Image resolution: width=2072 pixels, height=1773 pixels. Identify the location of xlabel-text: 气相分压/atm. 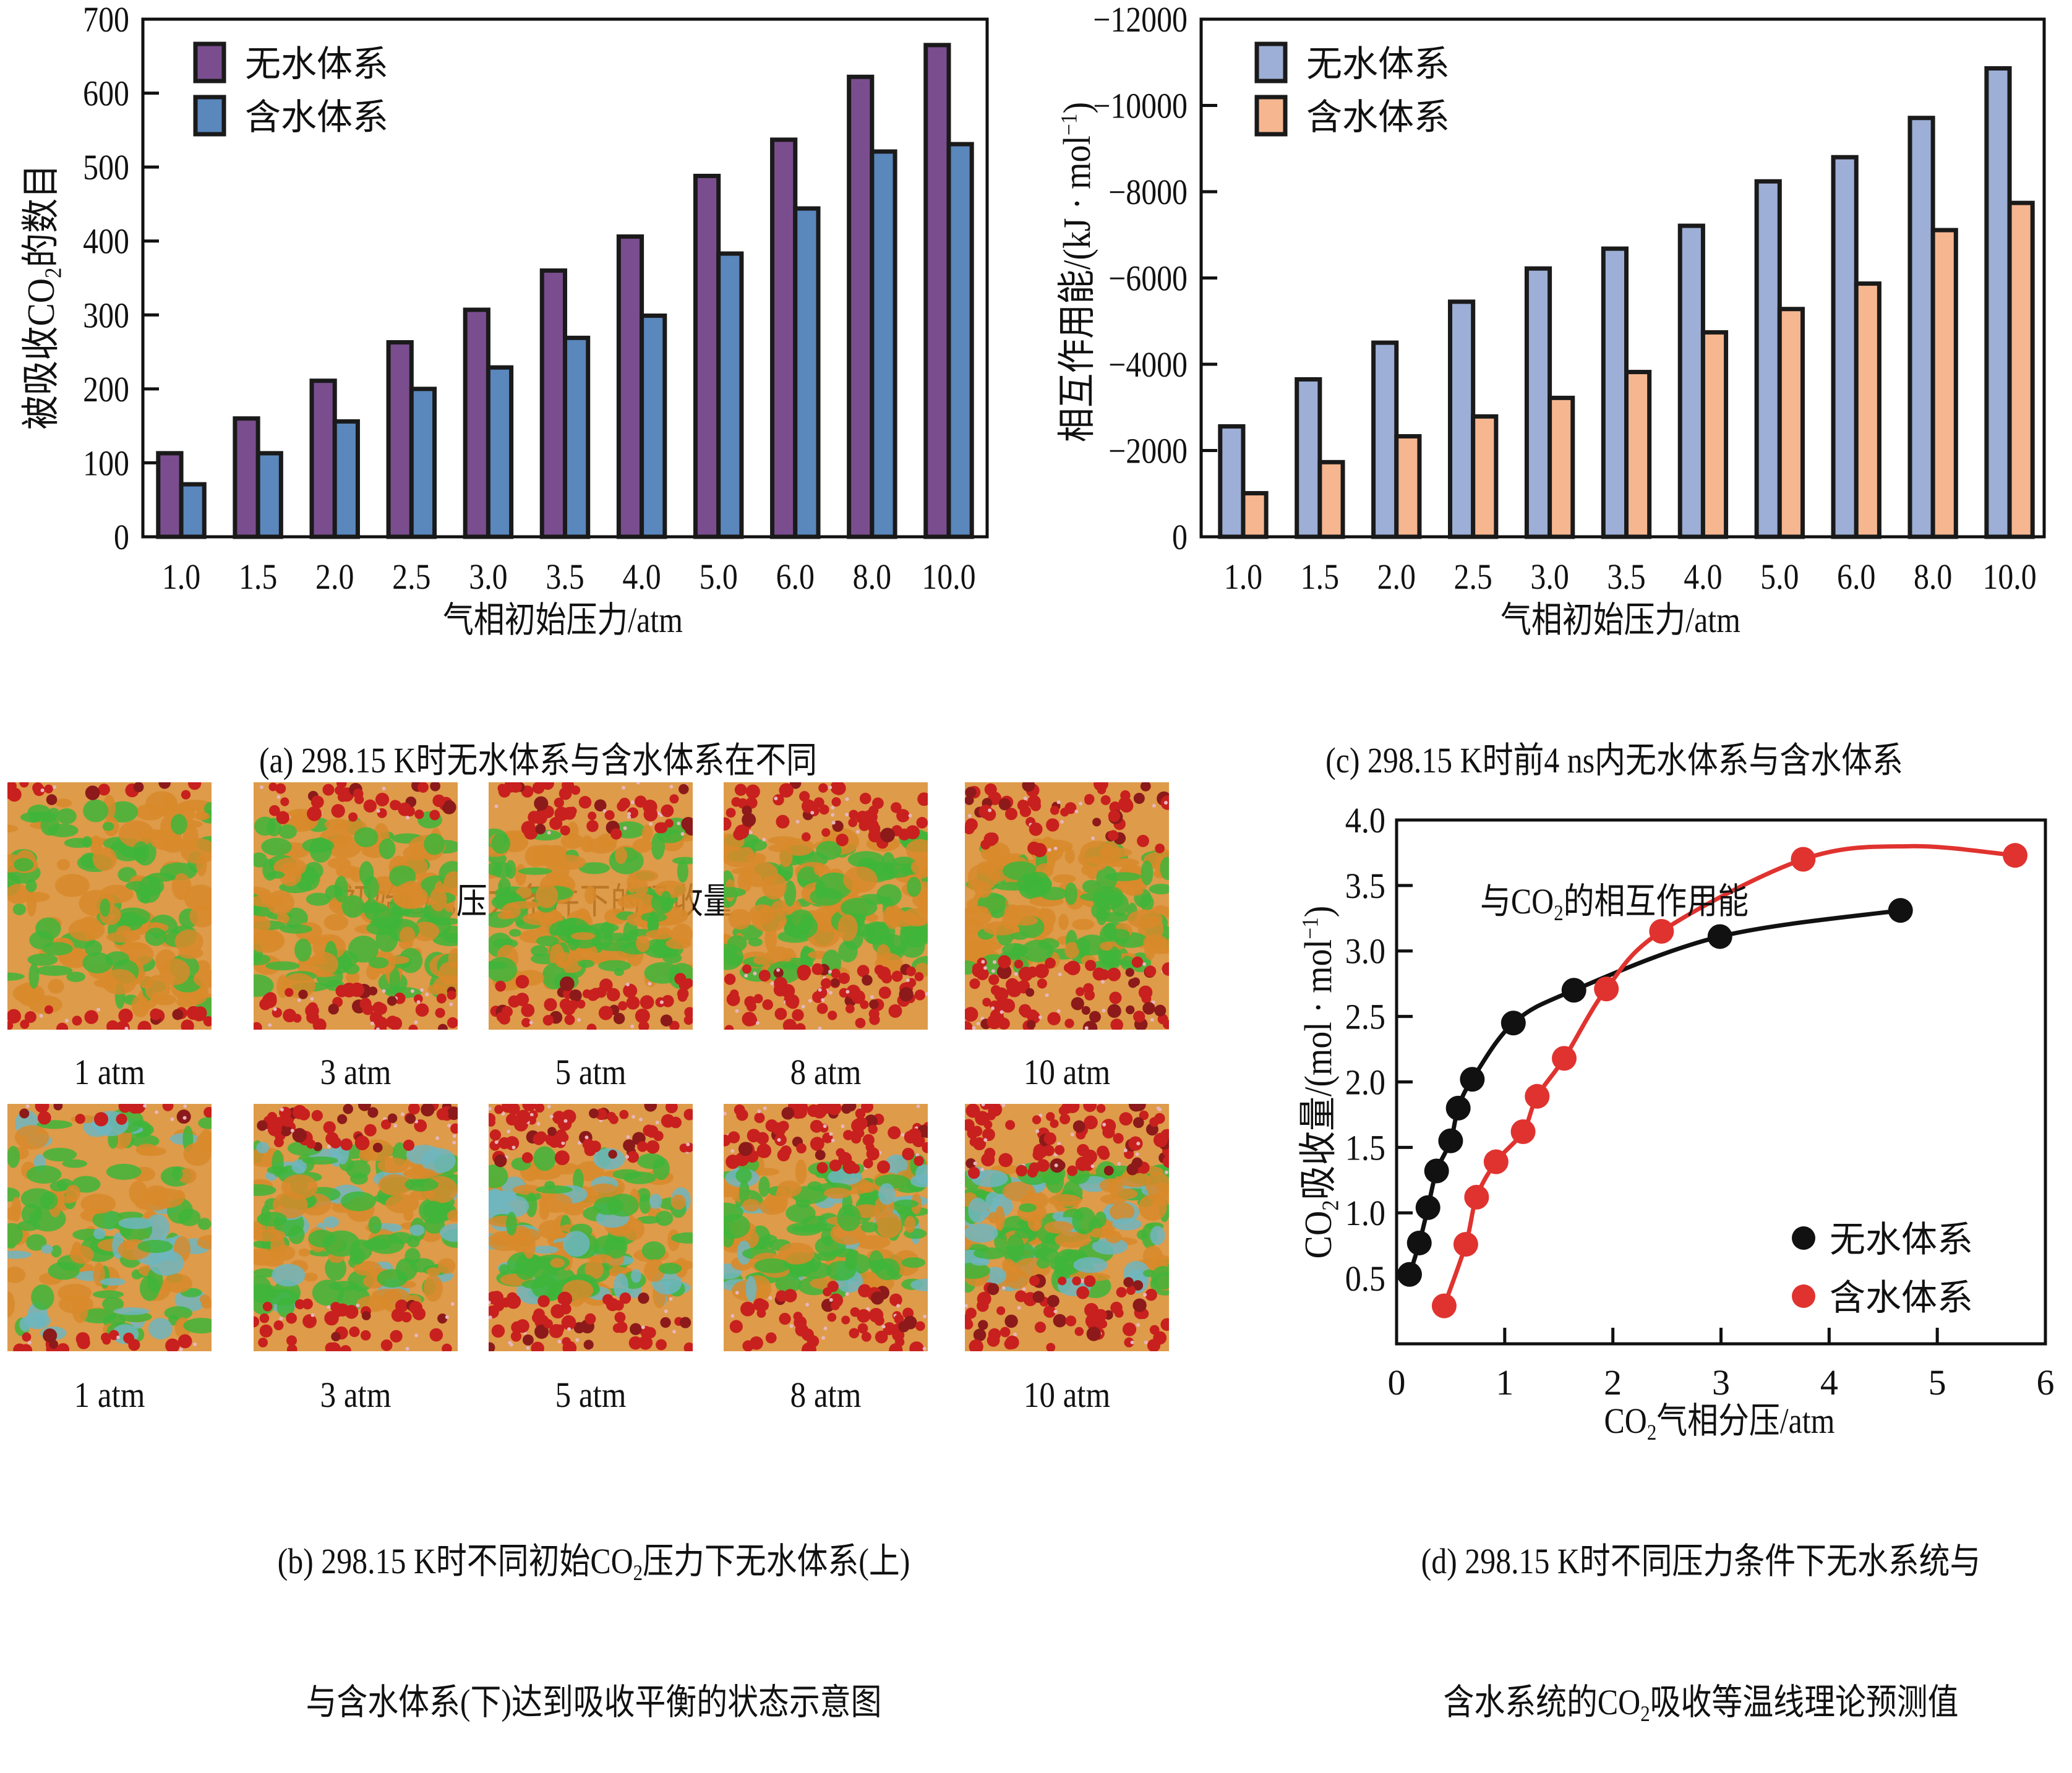
(1745, 1421).